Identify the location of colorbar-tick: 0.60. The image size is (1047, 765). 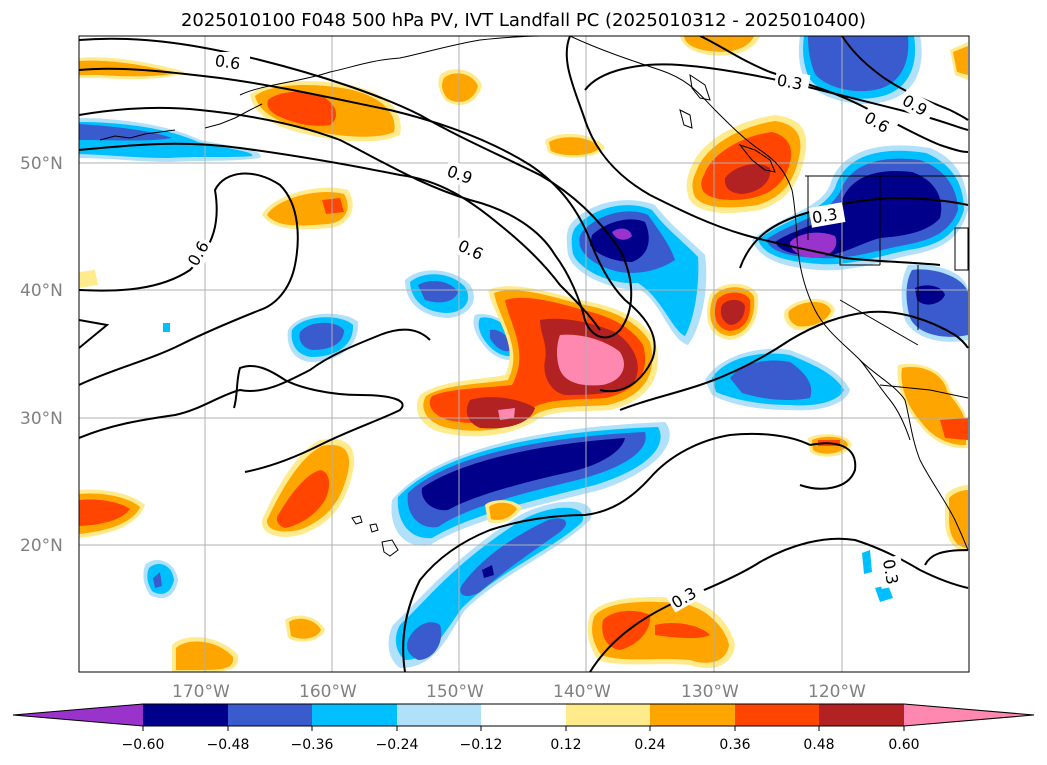
(903, 745).